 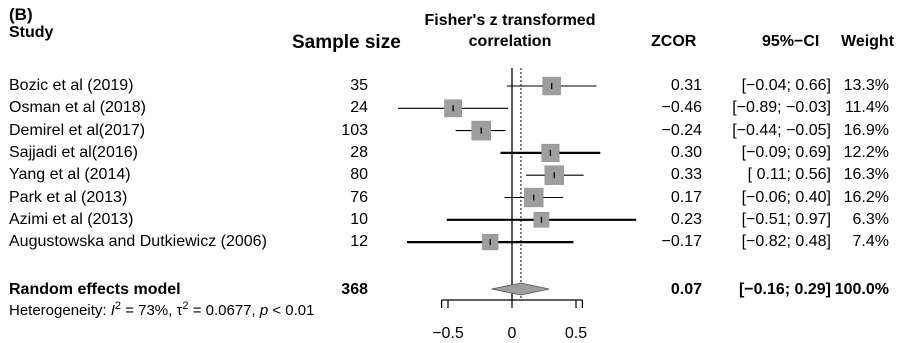 I want to click on study-name: Sajjadi et al(2016), so click(x=73, y=152).